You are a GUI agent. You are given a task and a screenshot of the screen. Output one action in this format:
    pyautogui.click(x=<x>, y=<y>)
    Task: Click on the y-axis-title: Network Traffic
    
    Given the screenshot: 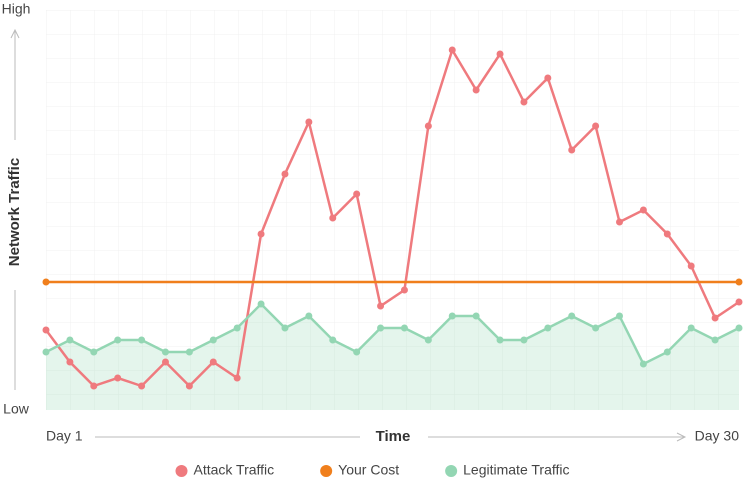 What is the action you would take?
    pyautogui.click(x=14, y=212)
    